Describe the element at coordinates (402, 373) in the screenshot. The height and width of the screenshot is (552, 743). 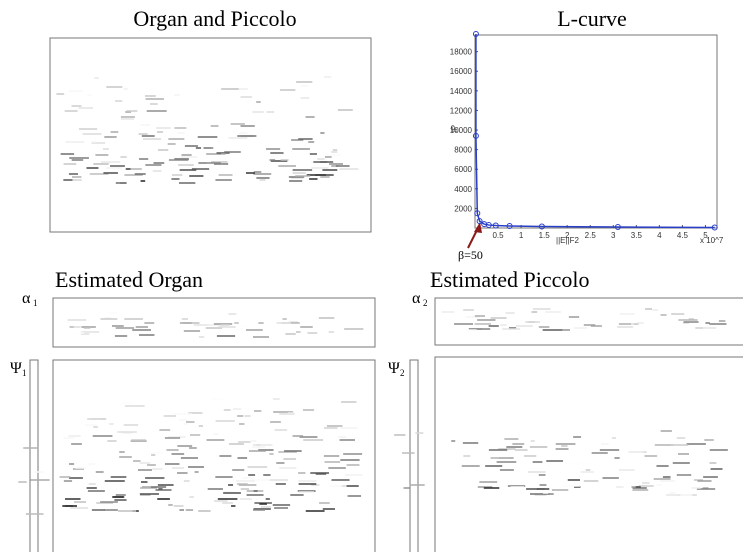
I see `psi-index: 2` at that location.